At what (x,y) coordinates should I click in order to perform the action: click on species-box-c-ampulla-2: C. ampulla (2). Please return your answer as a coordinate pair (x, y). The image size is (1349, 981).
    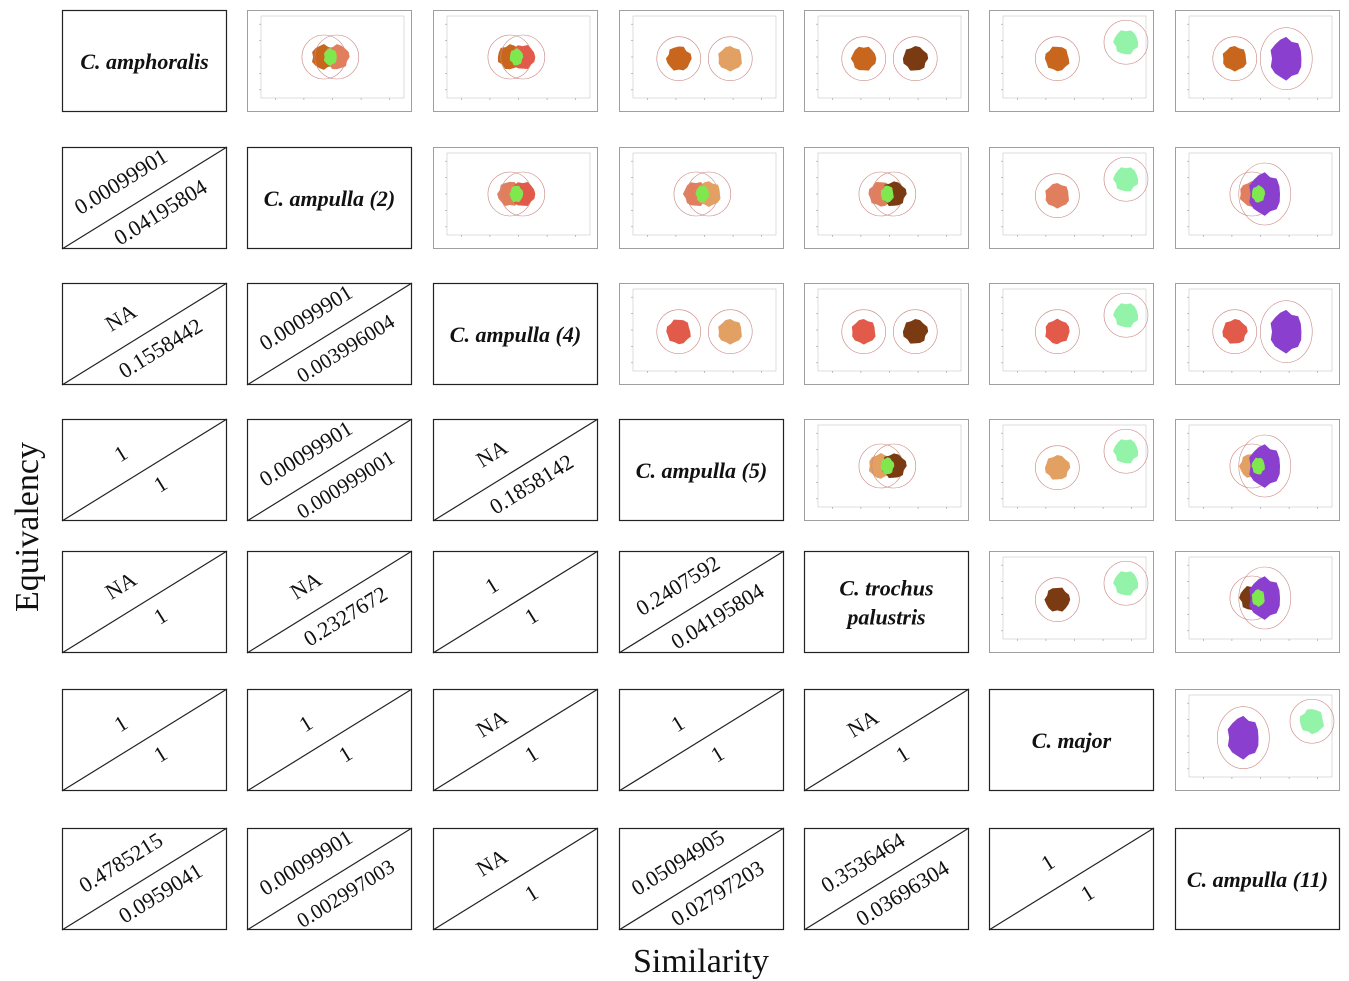
    Looking at the image, I should click on (329, 198).